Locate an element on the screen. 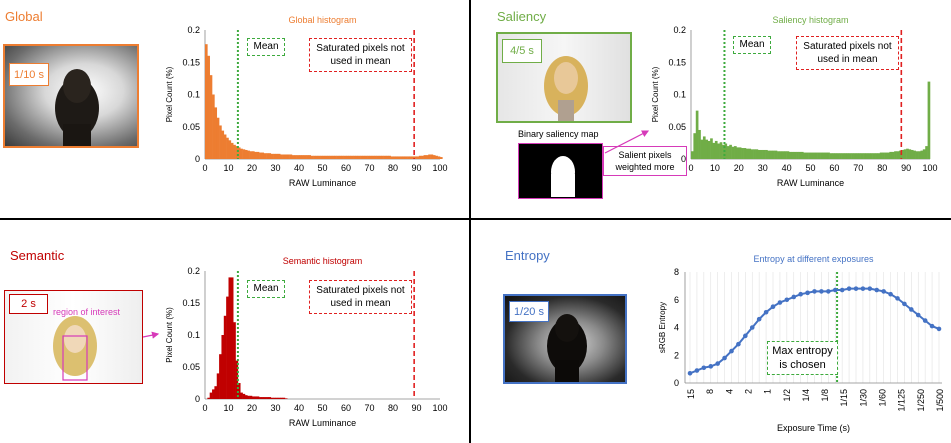 The height and width of the screenshot is (443, 951). semantic-y-tick-label: 0 is located at coordinates (197, 399).